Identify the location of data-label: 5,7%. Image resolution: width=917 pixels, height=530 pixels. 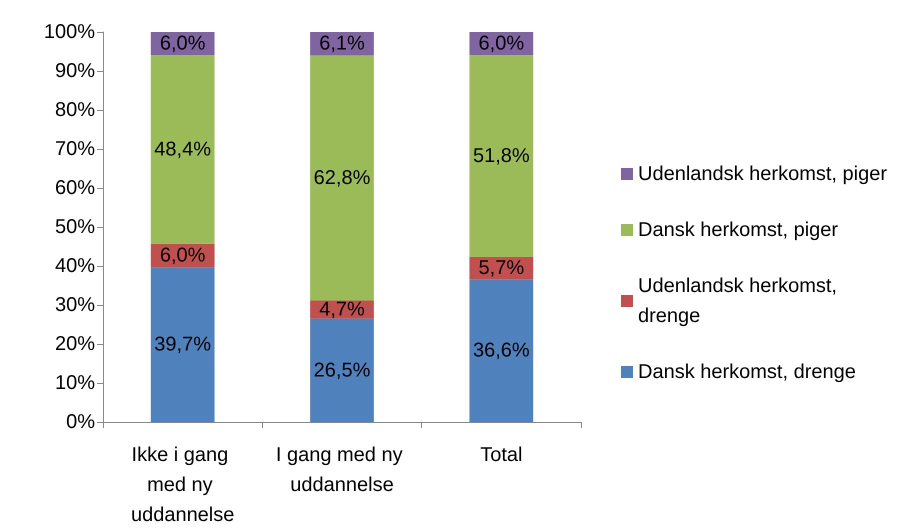
(501, 268).